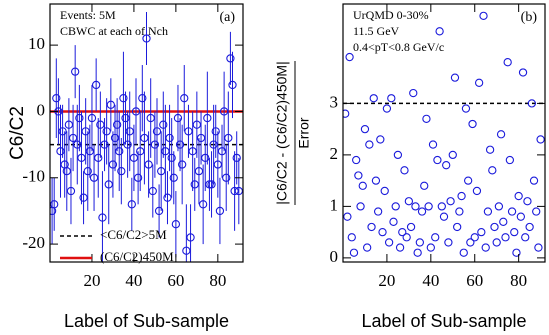  What do you see at coordinates (114, 31) in the screenshot?
I see `annotation: CBWC at each of Nch` at bounding box center [114, 31].